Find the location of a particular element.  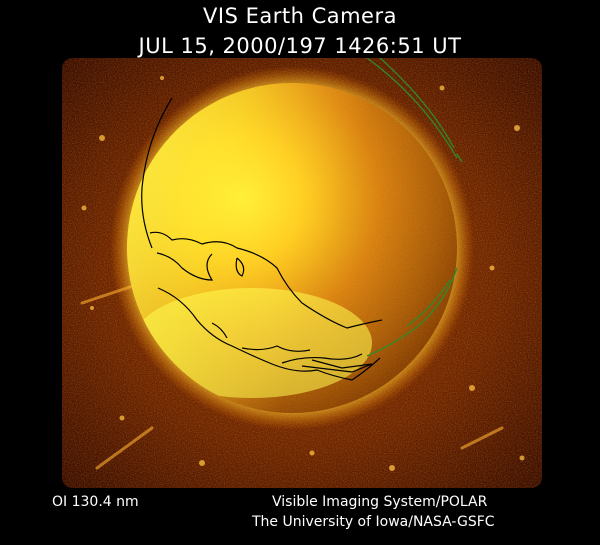

image-timestamp: JUL 15, 2000/197 1426:51 UT is located at coordinates (300, 46).